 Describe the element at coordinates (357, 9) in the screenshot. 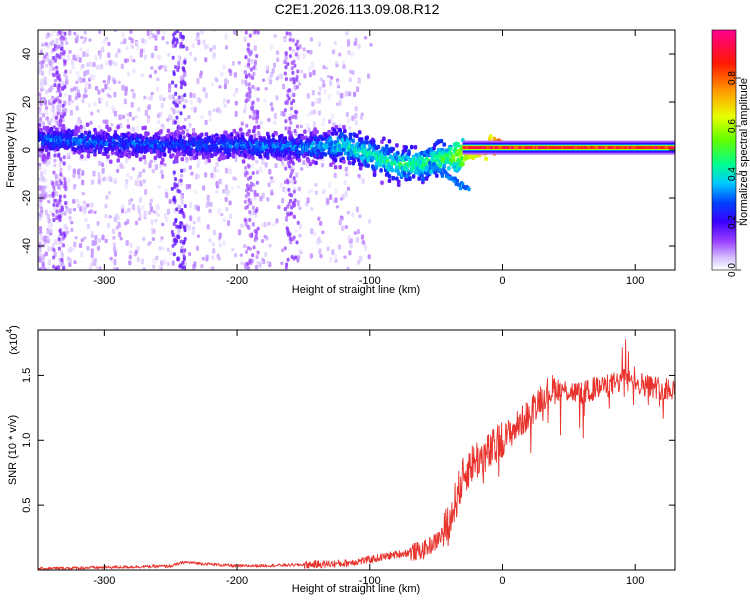

I see `figure-title: C2E1.2026.113.09.08.R12` at that location.